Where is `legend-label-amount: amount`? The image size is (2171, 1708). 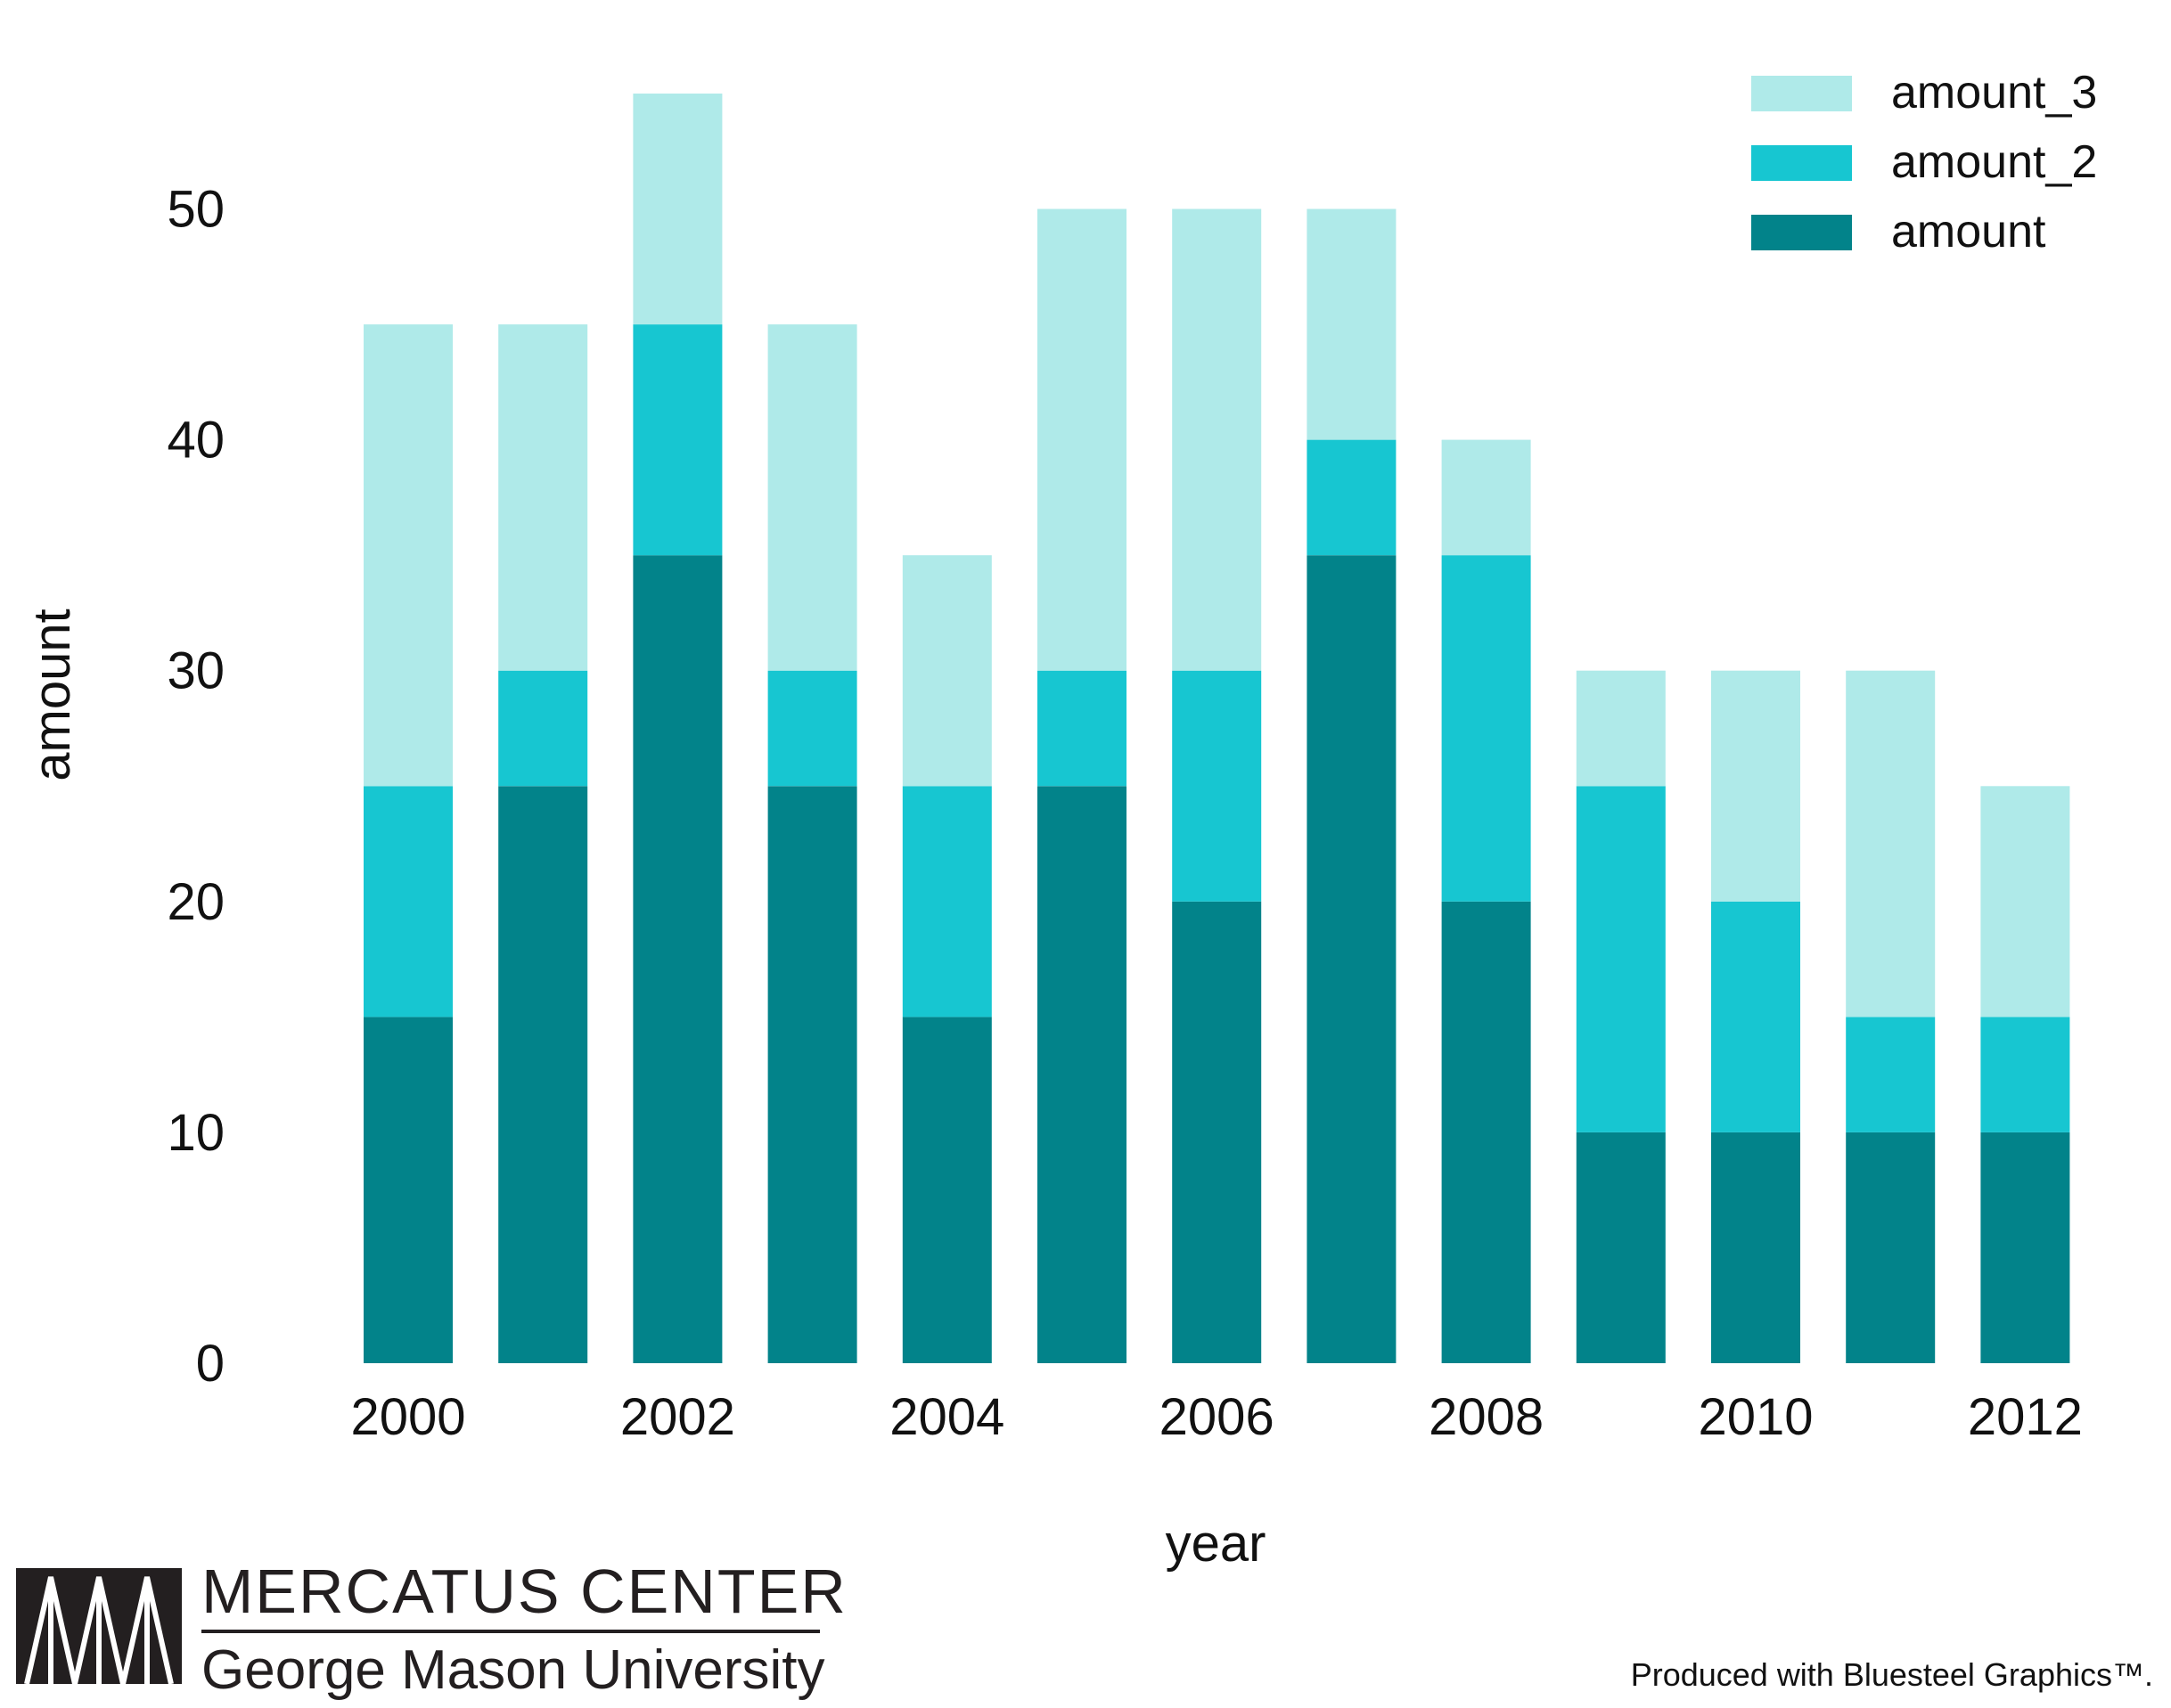
legend-label-amount: amount is located at coordinates (1968, 231).